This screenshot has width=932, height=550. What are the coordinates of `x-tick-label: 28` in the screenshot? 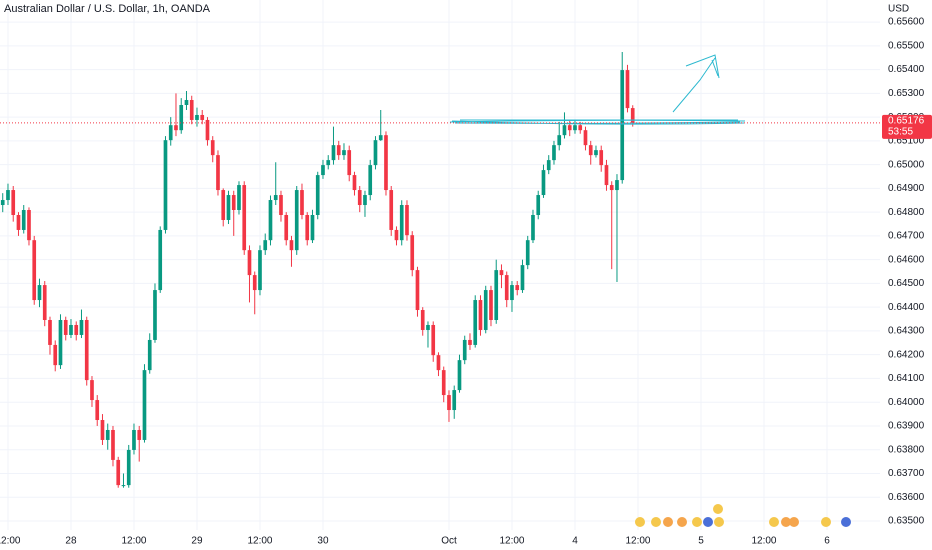 It's located at (71, 541).